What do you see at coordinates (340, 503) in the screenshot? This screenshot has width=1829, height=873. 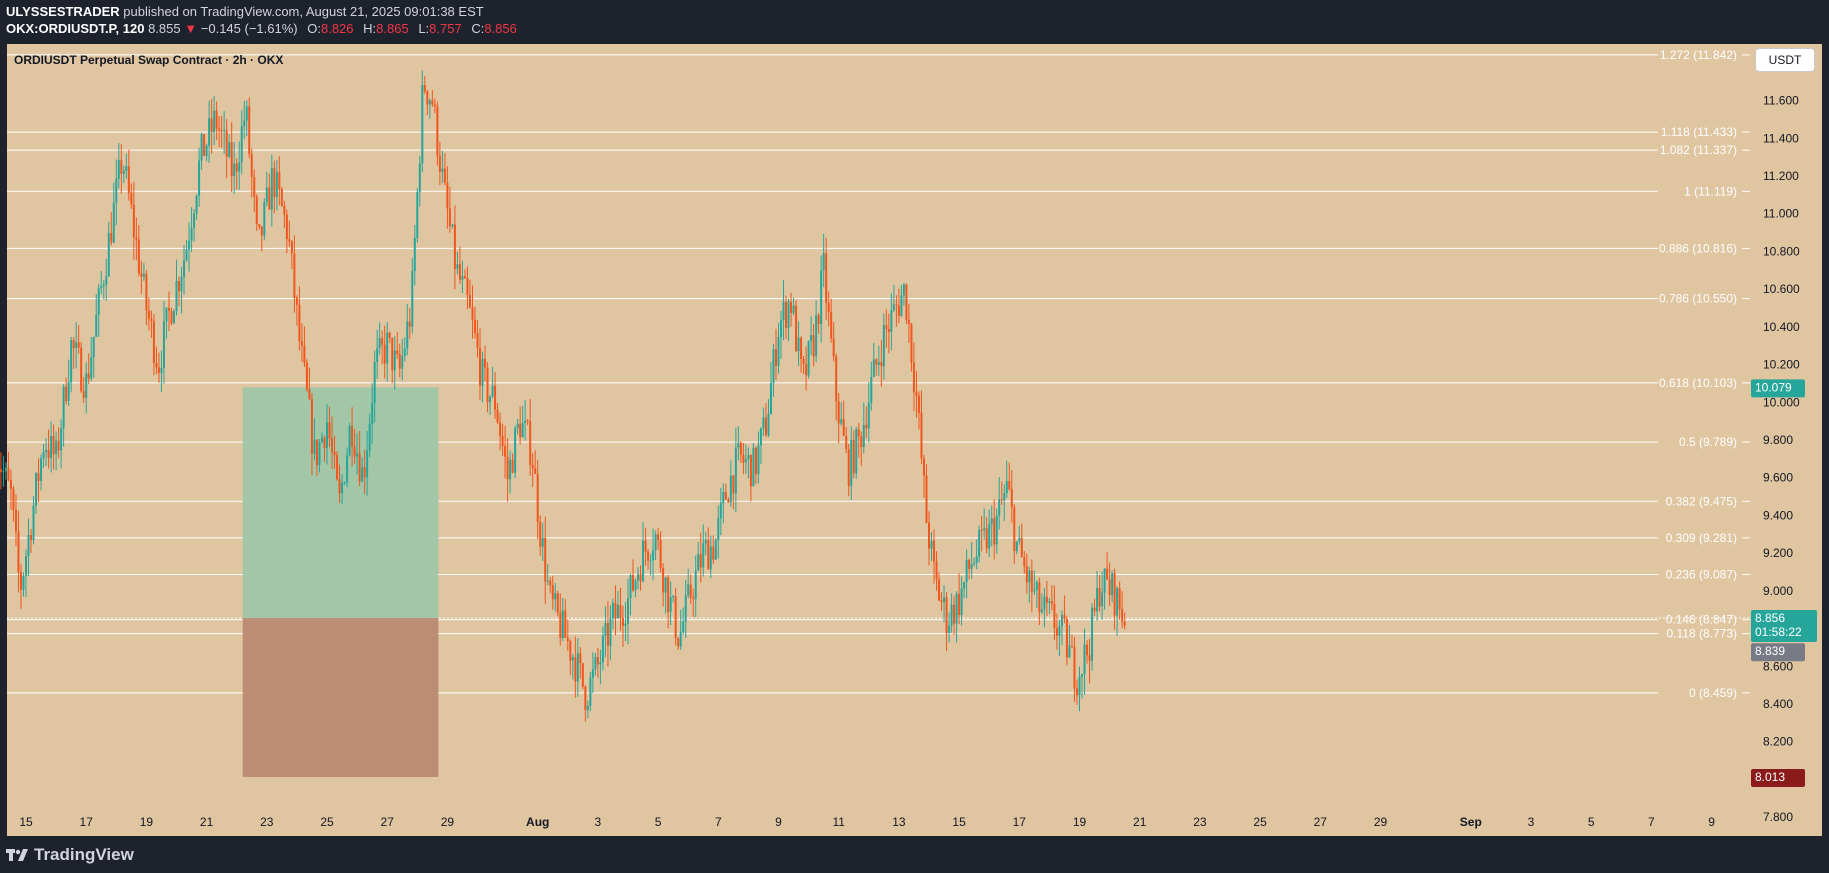 I see `target-zone` at bounding box center [340, 503].